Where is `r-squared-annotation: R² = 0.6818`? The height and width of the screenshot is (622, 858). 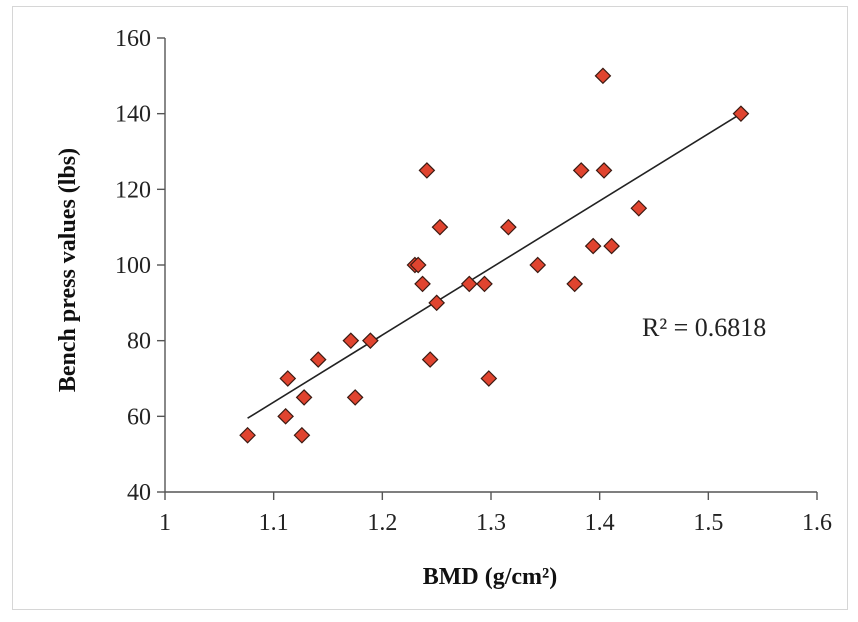
r-squared-annotation: R² = 0.6818 is located at coordinates (704, 327).